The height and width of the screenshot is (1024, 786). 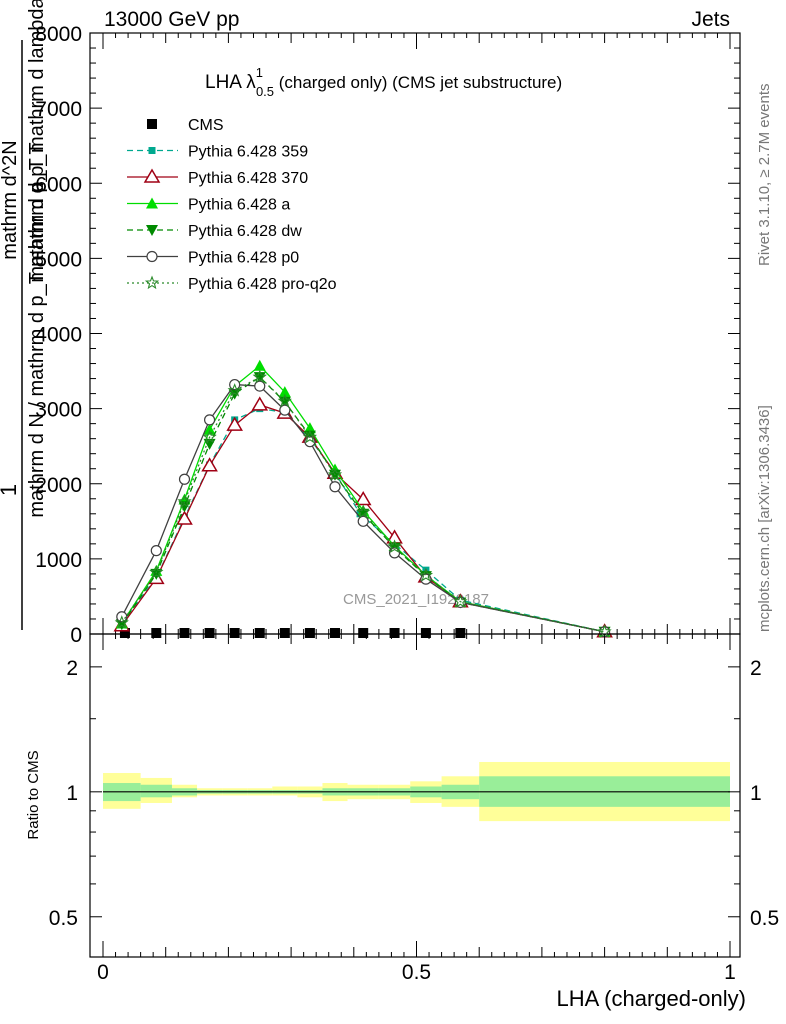 What do you see at coordinates (58, 485) in the screenshot?
I see `y-tick-label: 2000` at bounding box center [58, 485].